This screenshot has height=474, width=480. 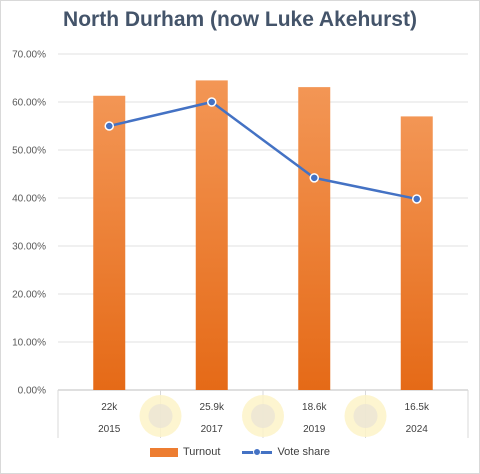 I want to click on x-sublabel: 16.5k, so click(x=417, y=407).